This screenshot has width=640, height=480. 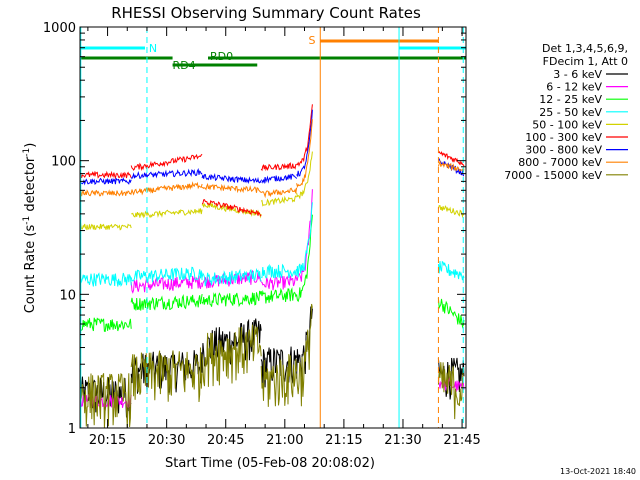 What do you see at coordinates (574, 87) in the screenshot?
I see `legend-entry-label: 6 - 12 keV` at bounding box center [574, 87].